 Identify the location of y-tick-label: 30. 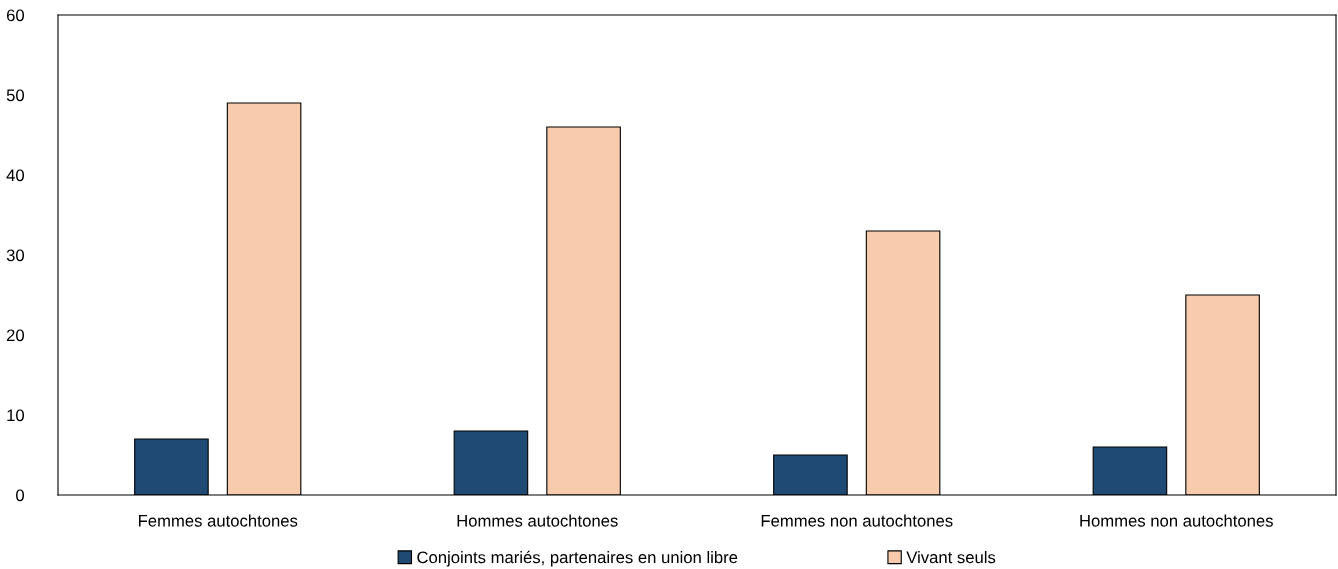
(15, 255).